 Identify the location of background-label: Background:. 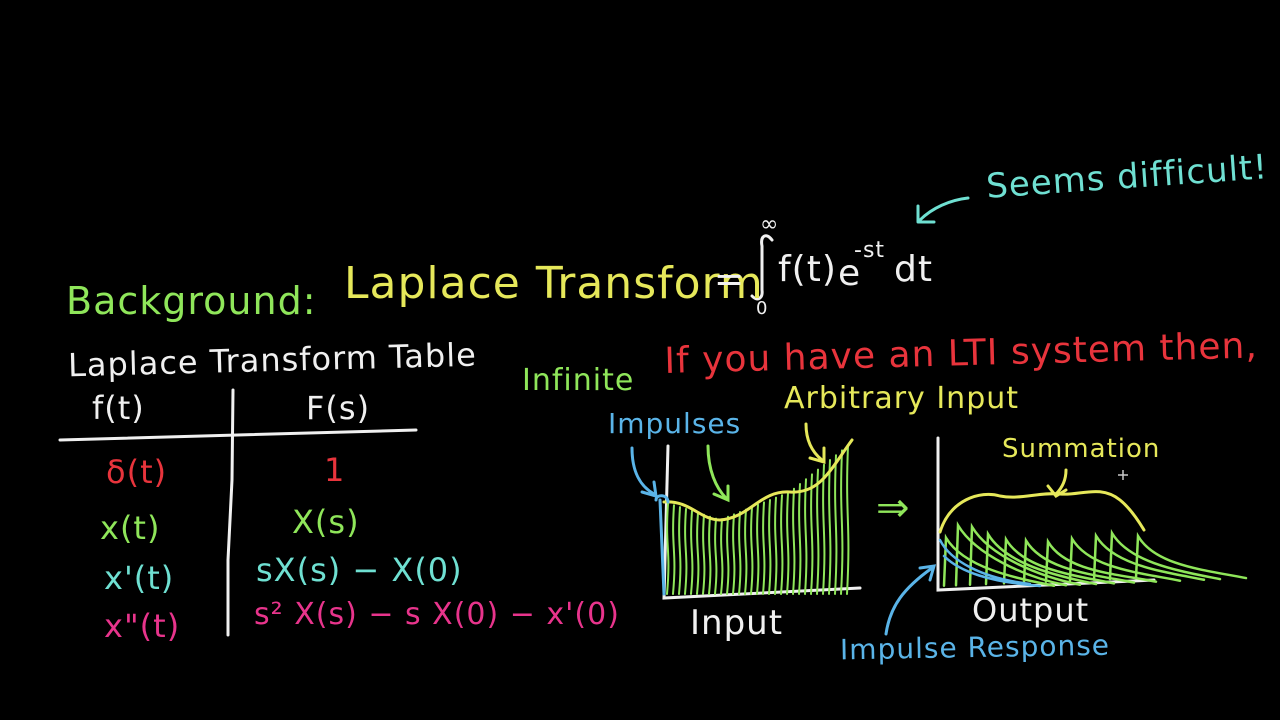
(191, 301).